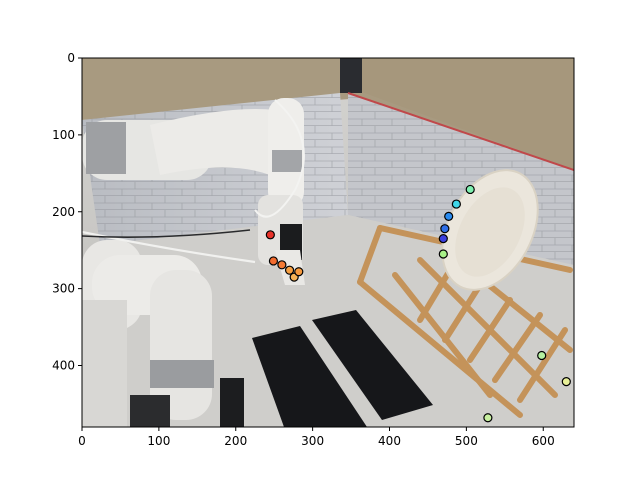  I want to click on x-tick-label: 0, so click(82, 441).